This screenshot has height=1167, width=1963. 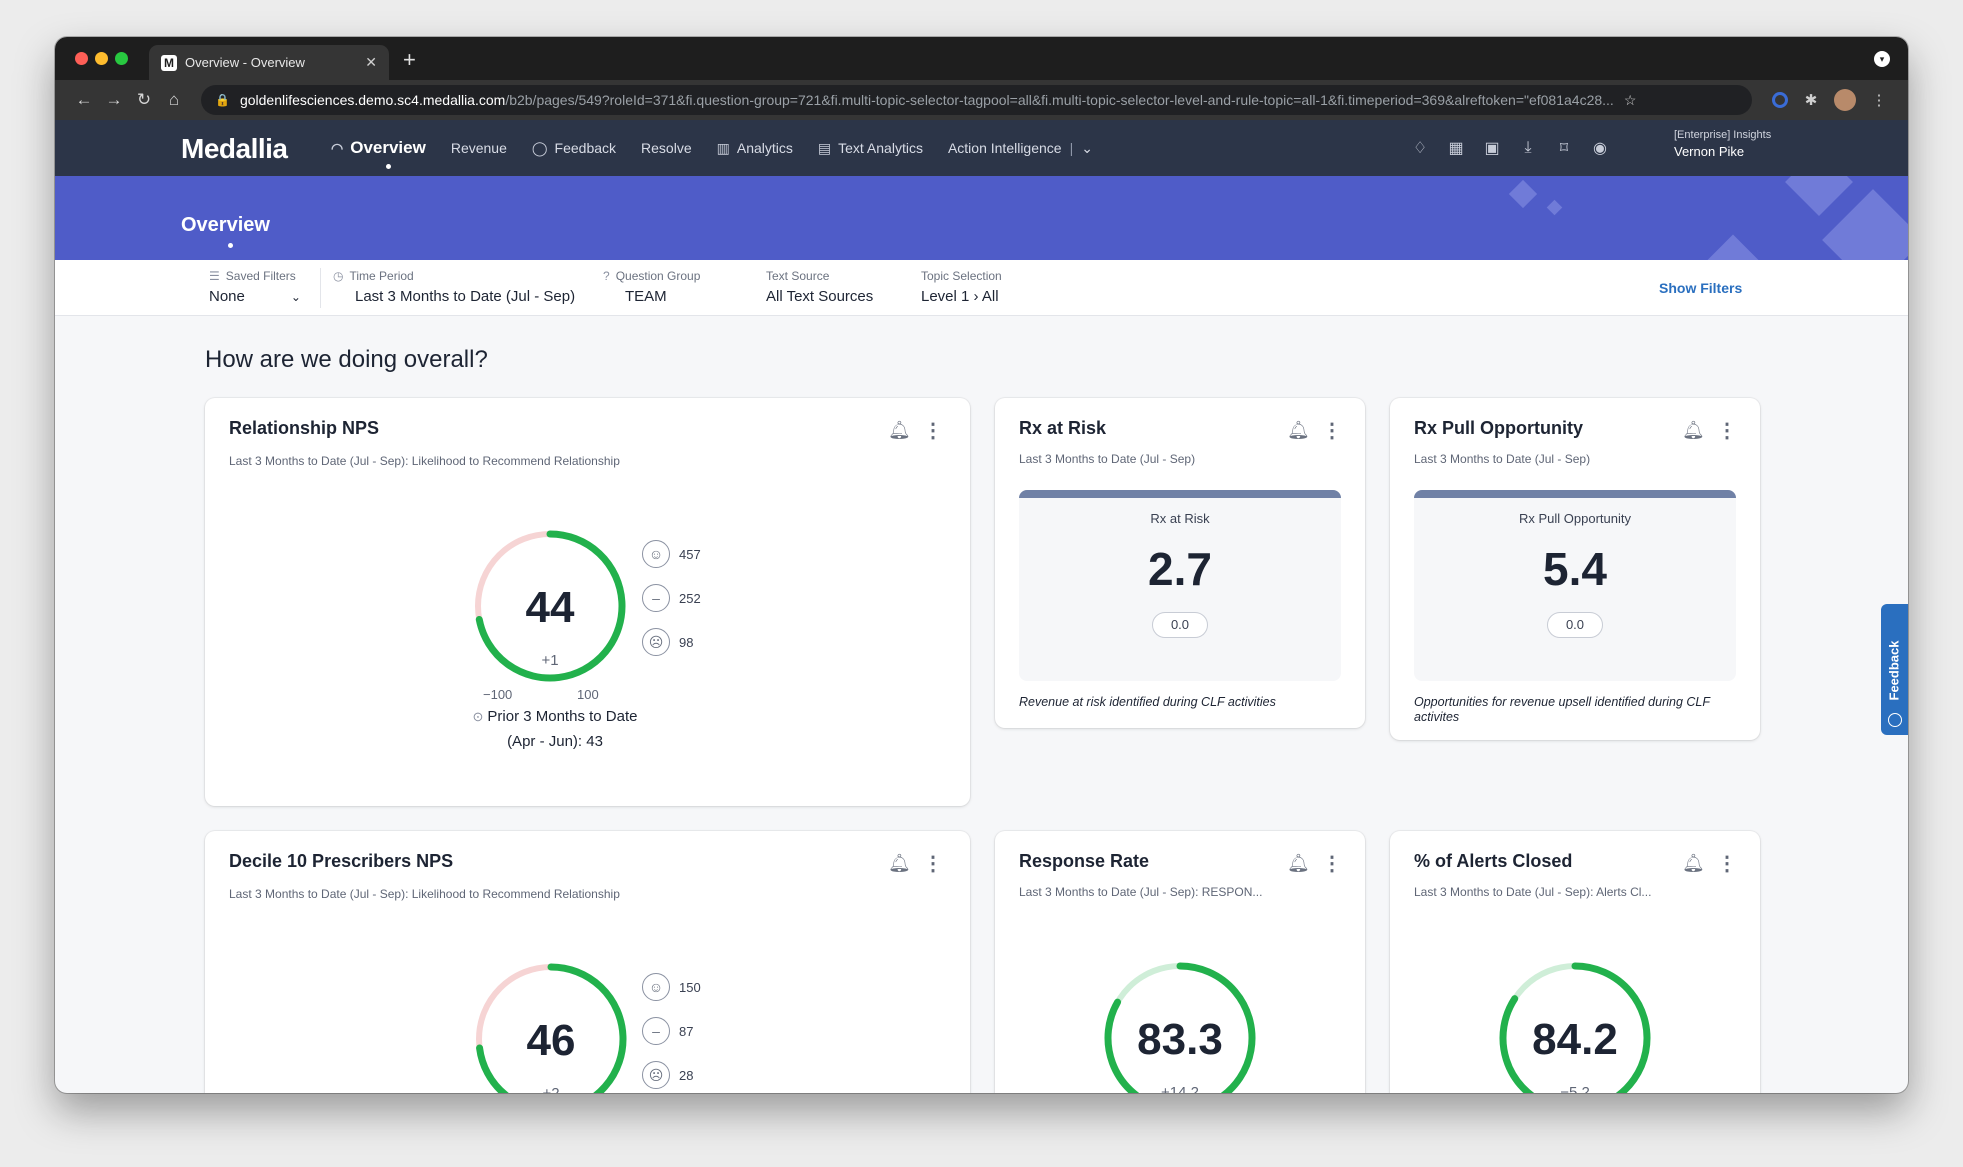 What do you see at coordinates (723, 147) in the screenshot?
I see `bar-chart-icon: ▥` at bounding box center [723, 147].